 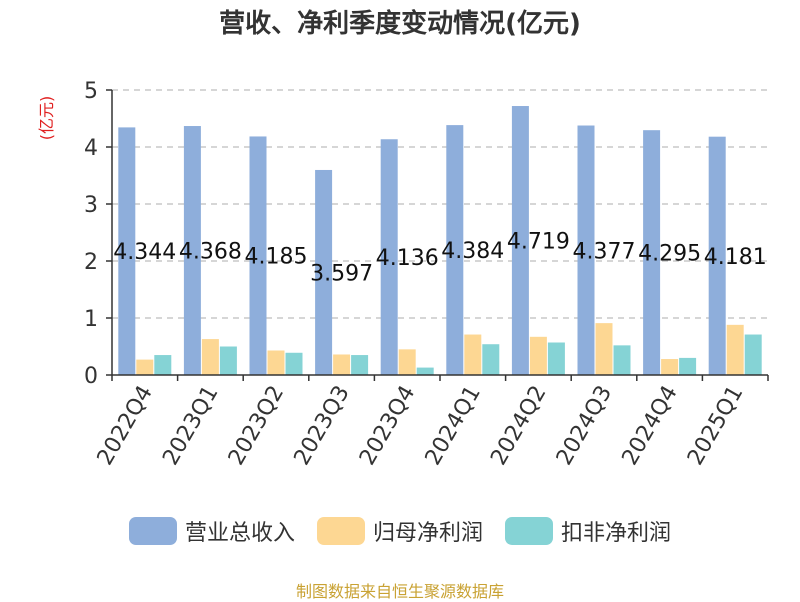 What do you see at coordinates (321, 426) in the screenshot?
I see `x-tick-label: 2023Q3` at bounding box center [321, 426].